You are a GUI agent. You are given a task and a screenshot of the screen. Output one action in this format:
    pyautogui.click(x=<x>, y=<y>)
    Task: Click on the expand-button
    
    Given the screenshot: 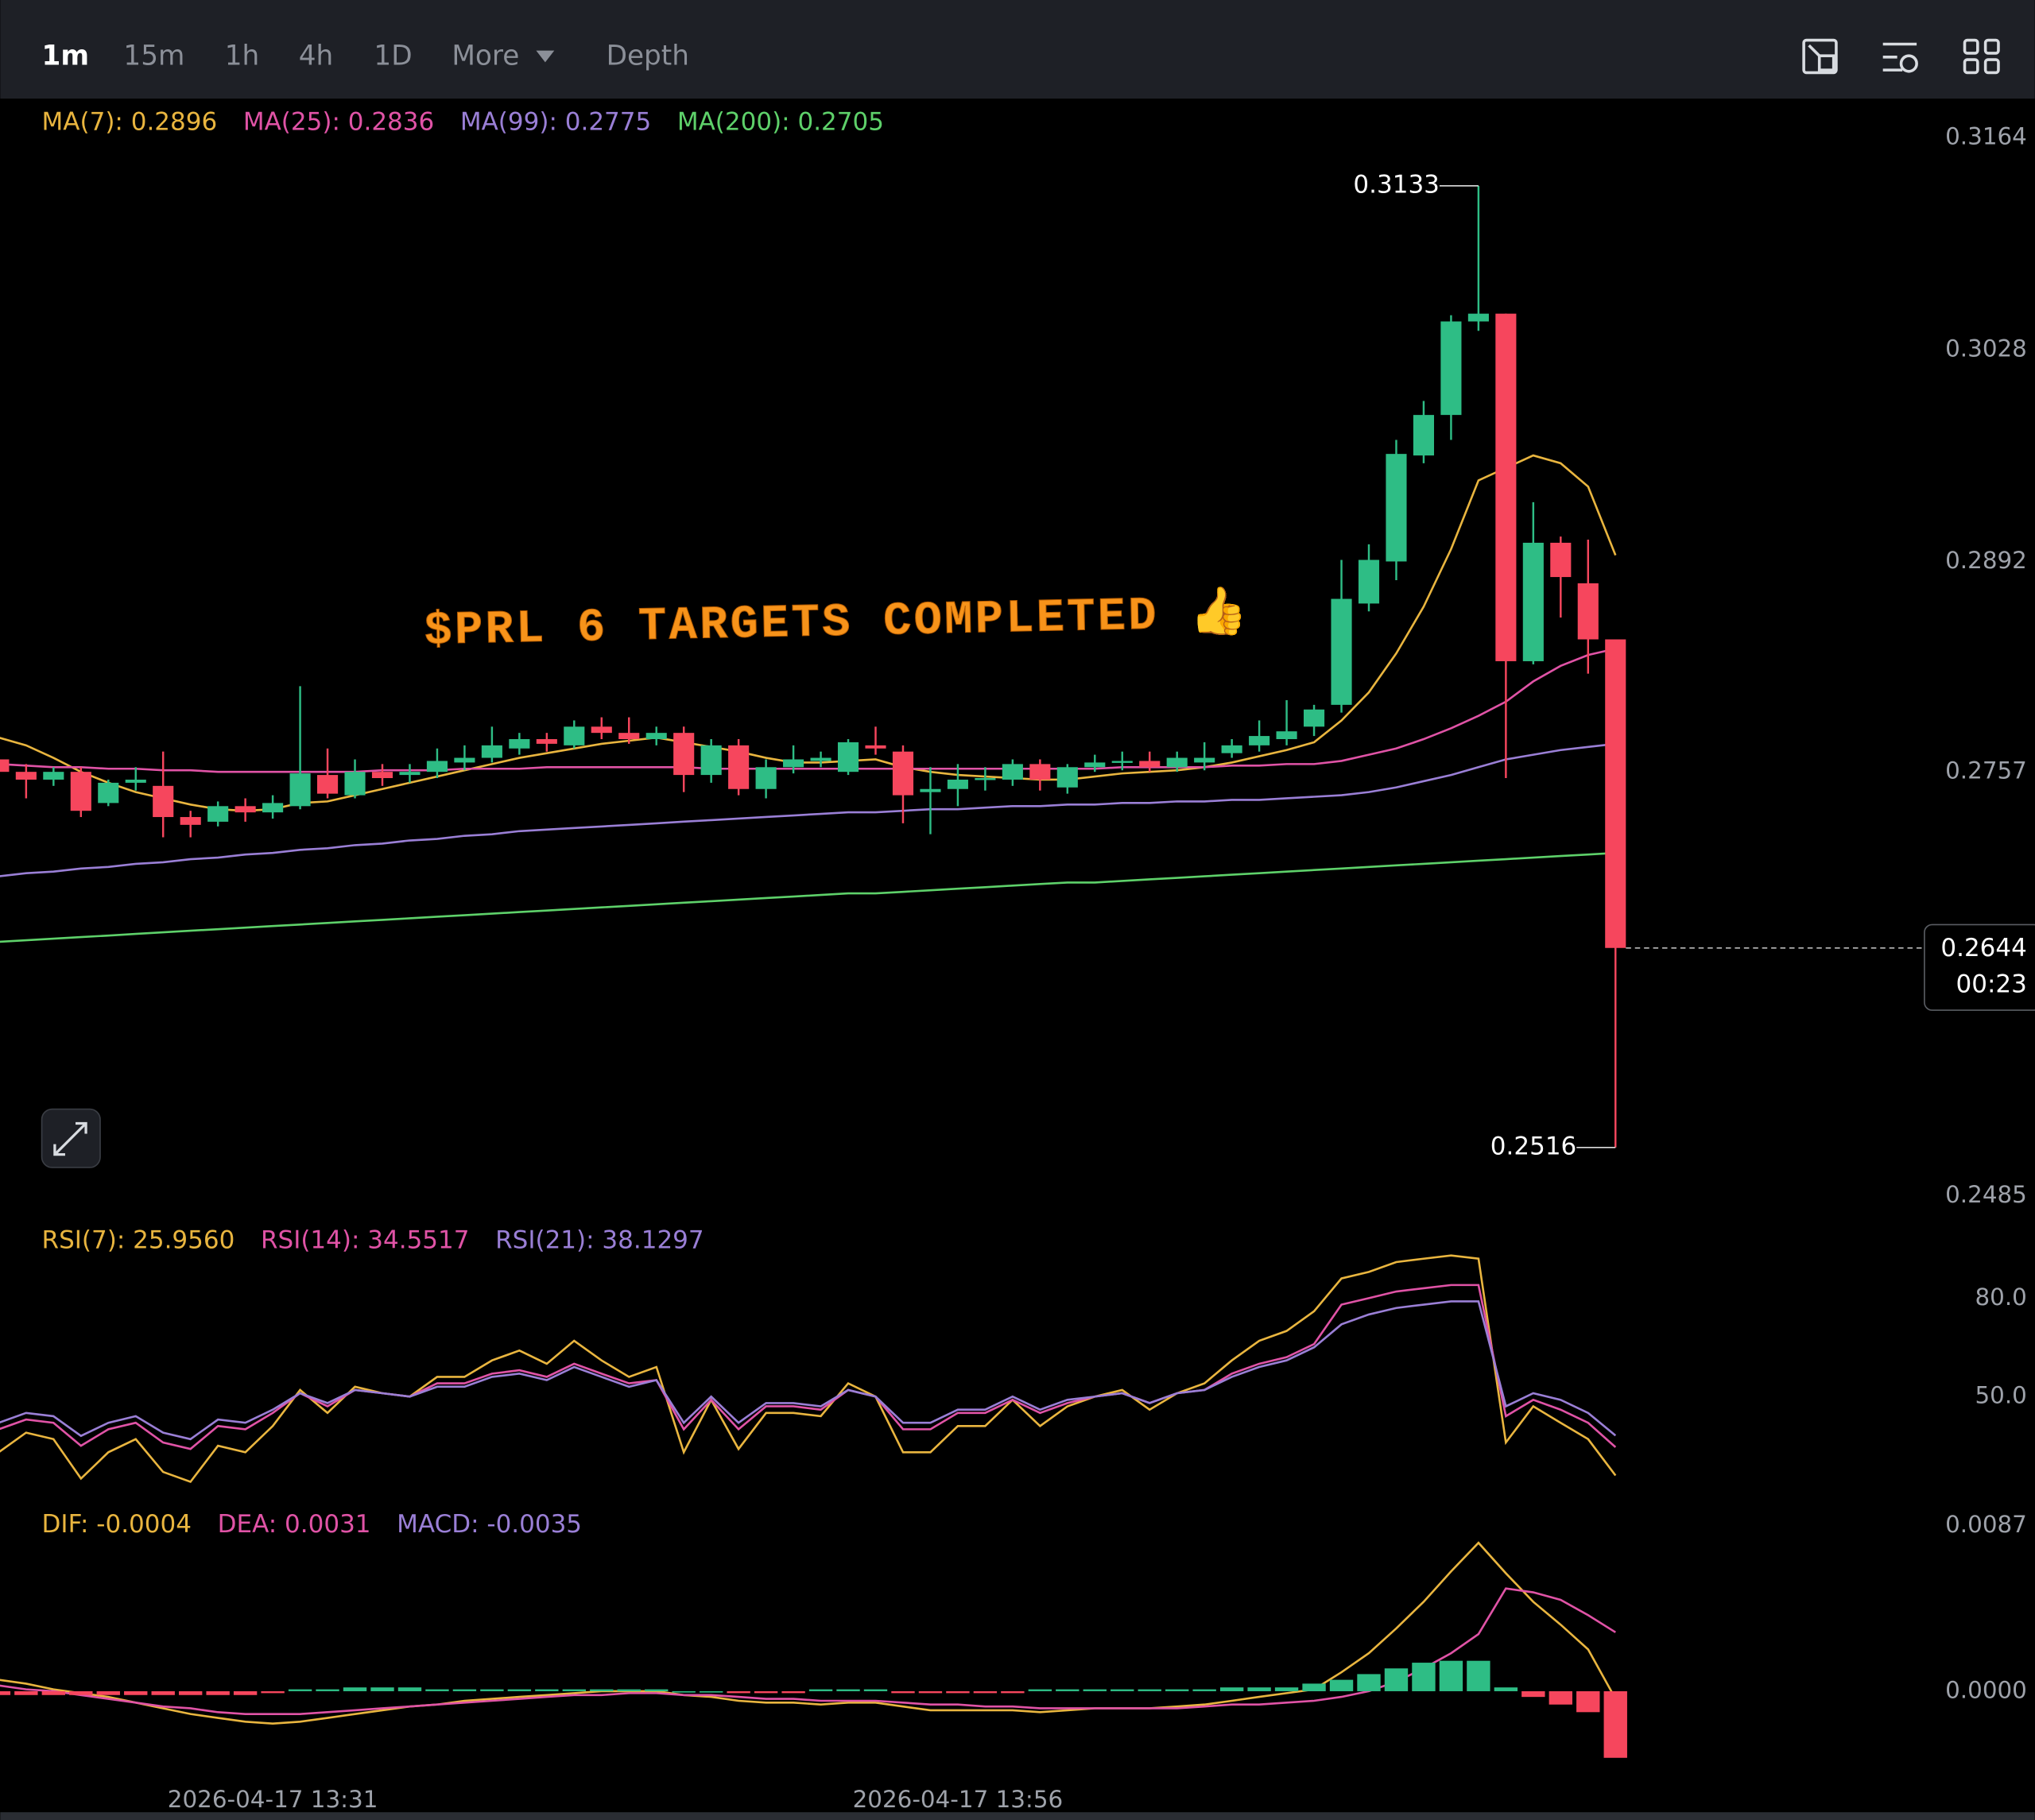 What is the action you would take?
    pyautogui.click(x=71, y=1138)
    